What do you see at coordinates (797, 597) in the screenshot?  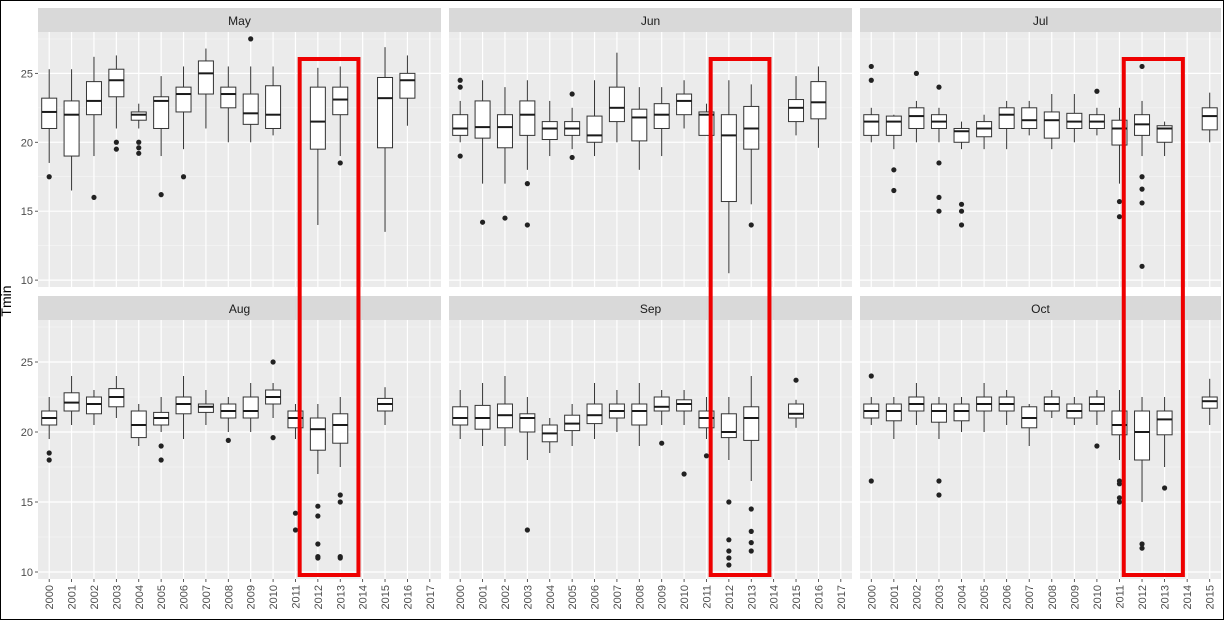 I see `x-tick-label: 2015` at bounding box center [797, 597].